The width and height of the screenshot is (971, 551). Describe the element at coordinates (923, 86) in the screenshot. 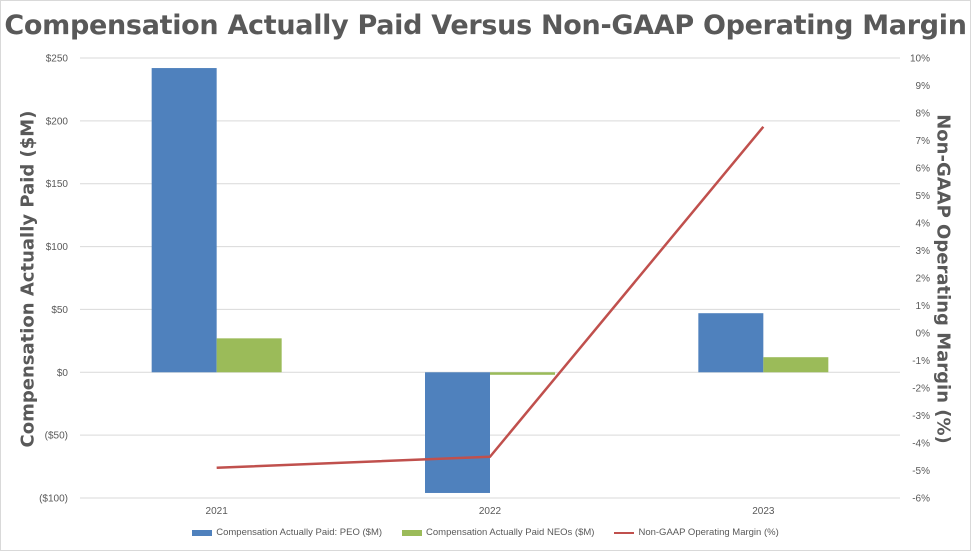

I see `y2-tick-label: 9%` at that location.